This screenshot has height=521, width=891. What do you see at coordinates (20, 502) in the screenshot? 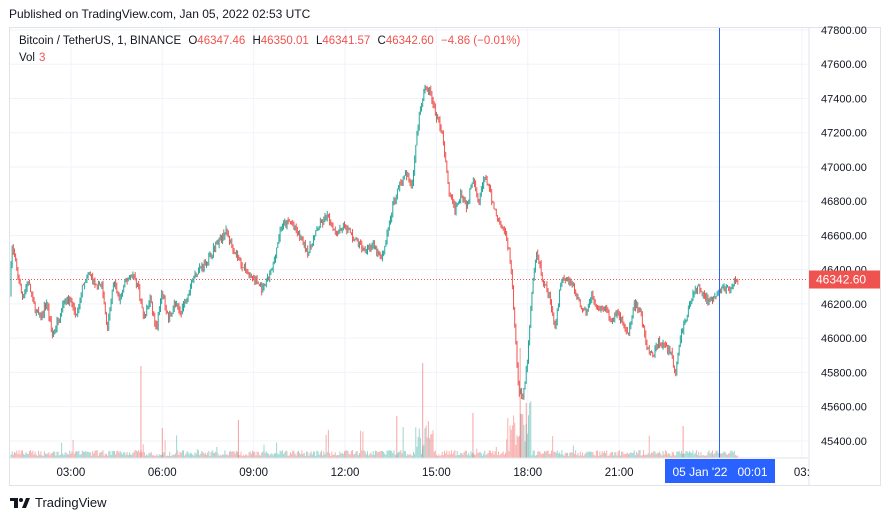
I see `tradingview-logo-icon` at bounding box center [20, 502].